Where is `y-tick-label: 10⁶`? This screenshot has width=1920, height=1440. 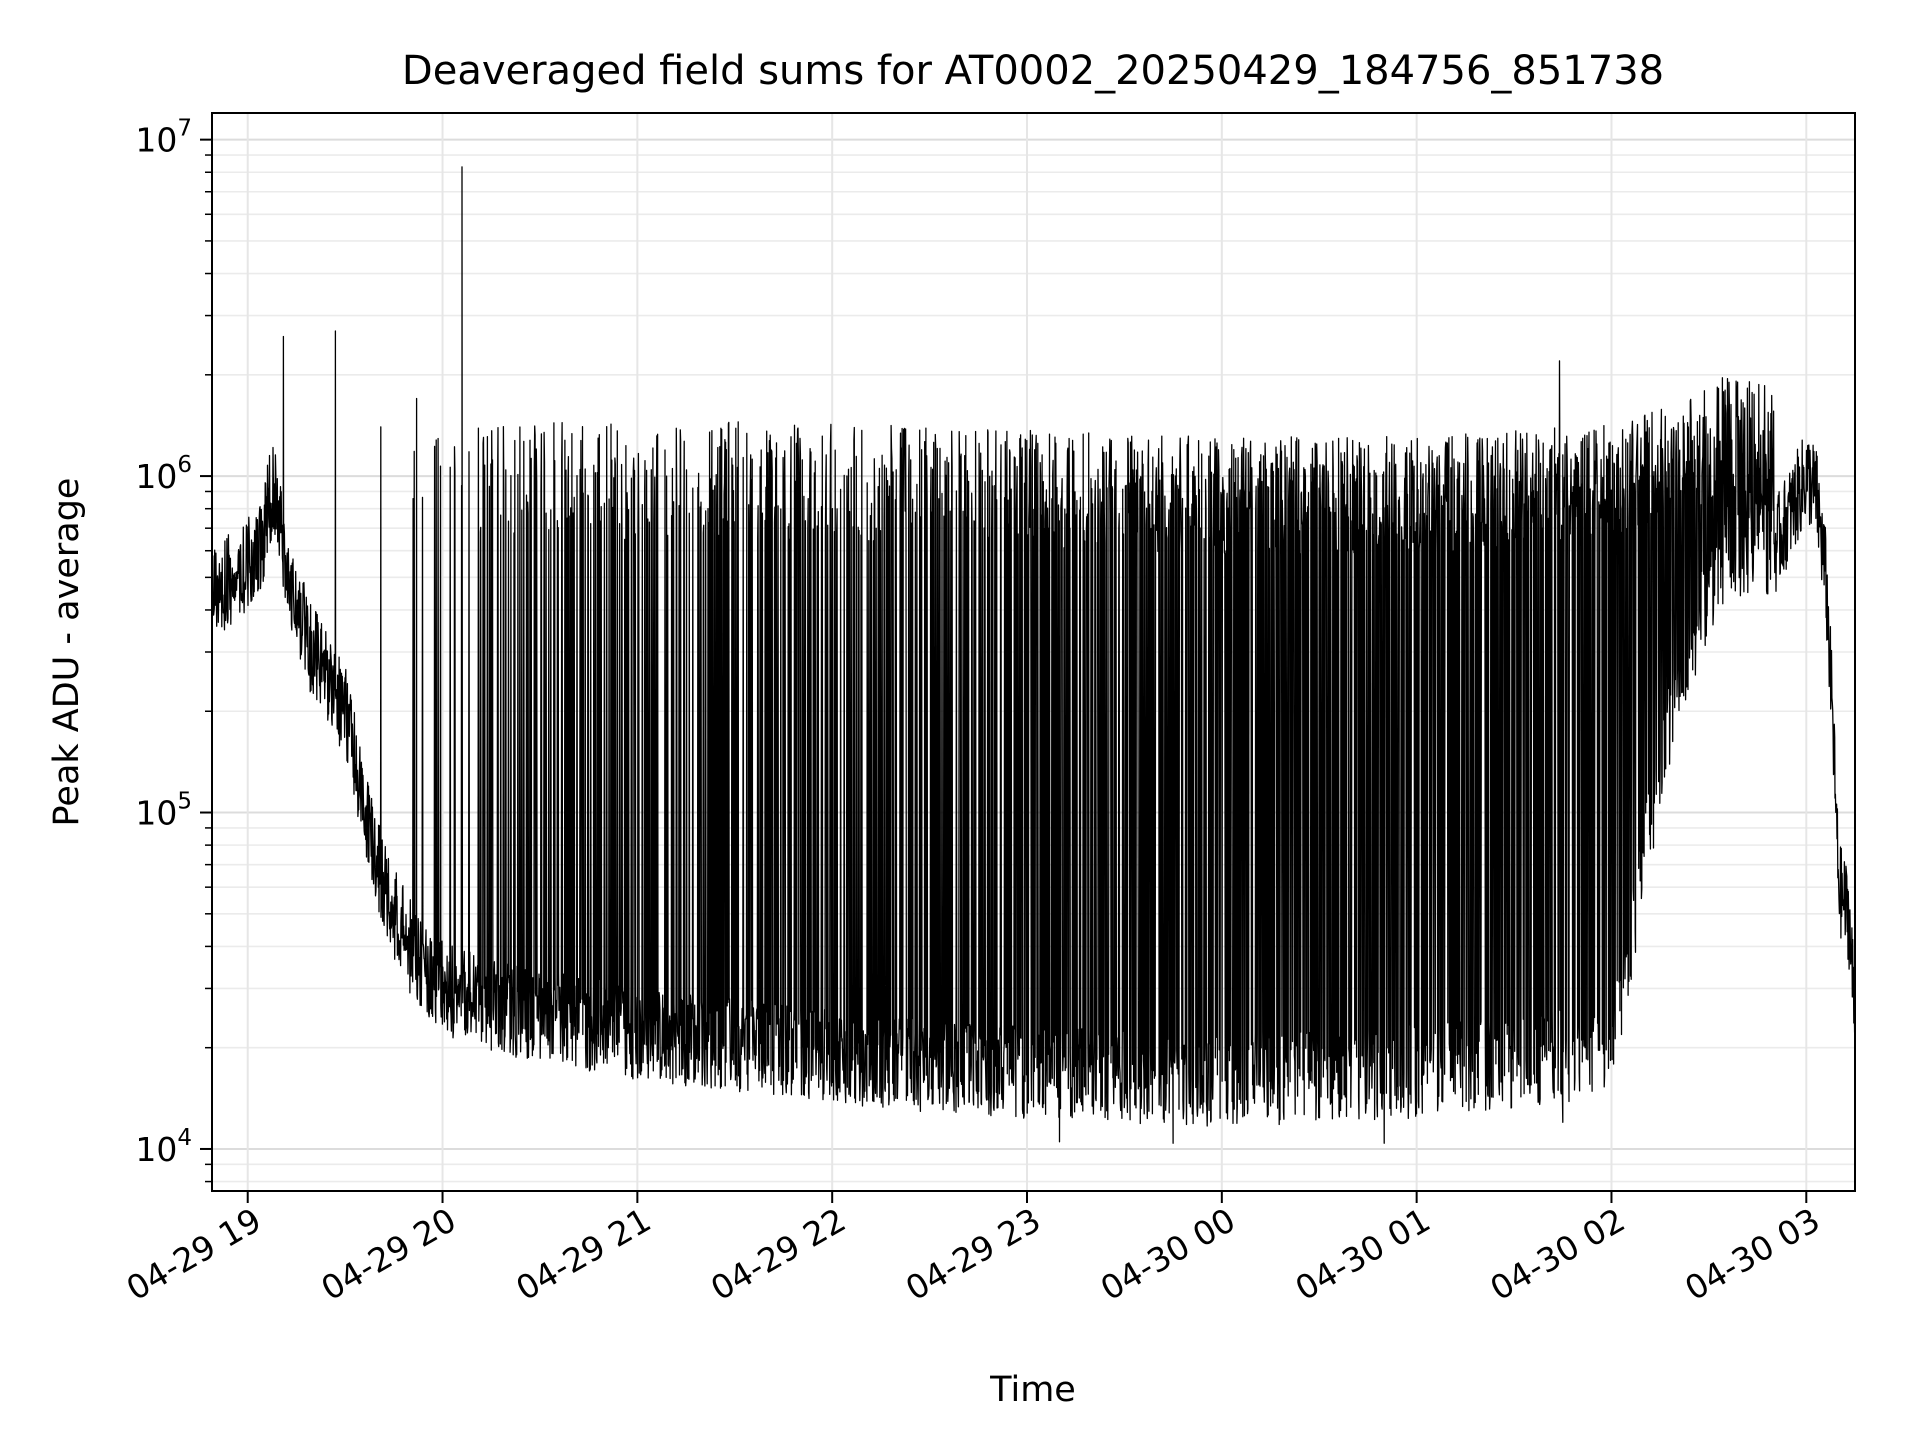
y-tick-label: 10⁶ is located at coordinates (163, 474).